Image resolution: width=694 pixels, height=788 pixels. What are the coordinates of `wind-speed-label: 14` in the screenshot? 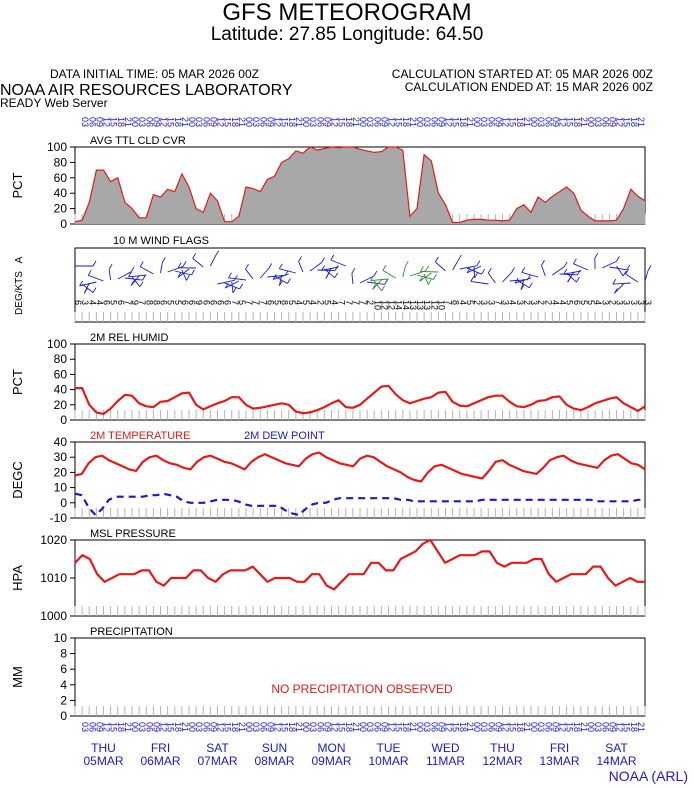 It's located at (406, 305).